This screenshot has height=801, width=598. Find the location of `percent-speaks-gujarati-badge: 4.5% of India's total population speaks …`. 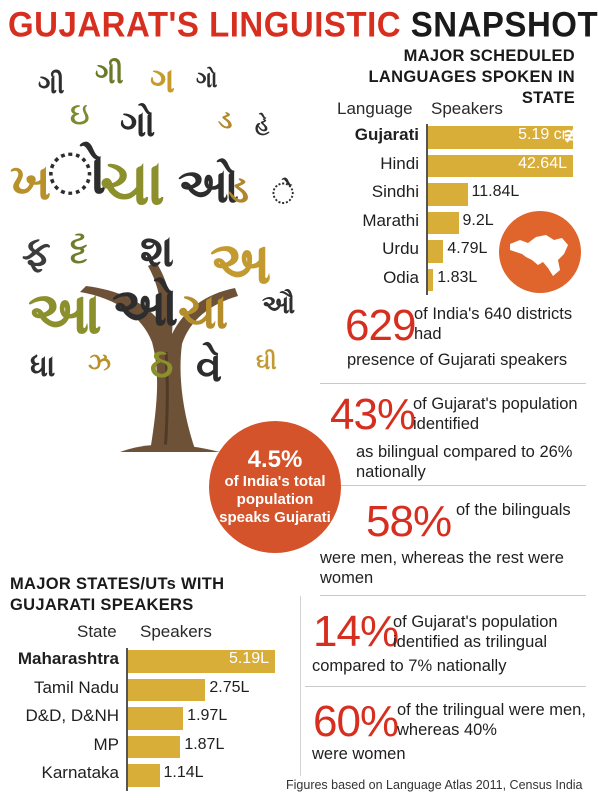

percent-speaks-gujarati-badge: 4.5% of India's total population speaks … is located at coordinates (275, 487).